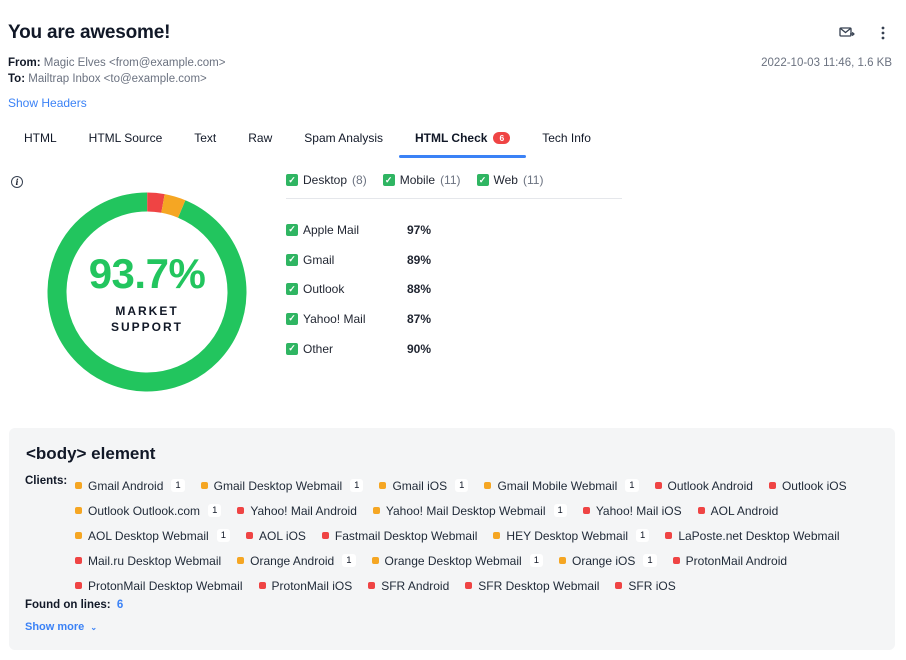 This screenshot has width=906, height=660. I want to click on client-chip: ProtonMail Desktop Webmail, so click(159, 586).